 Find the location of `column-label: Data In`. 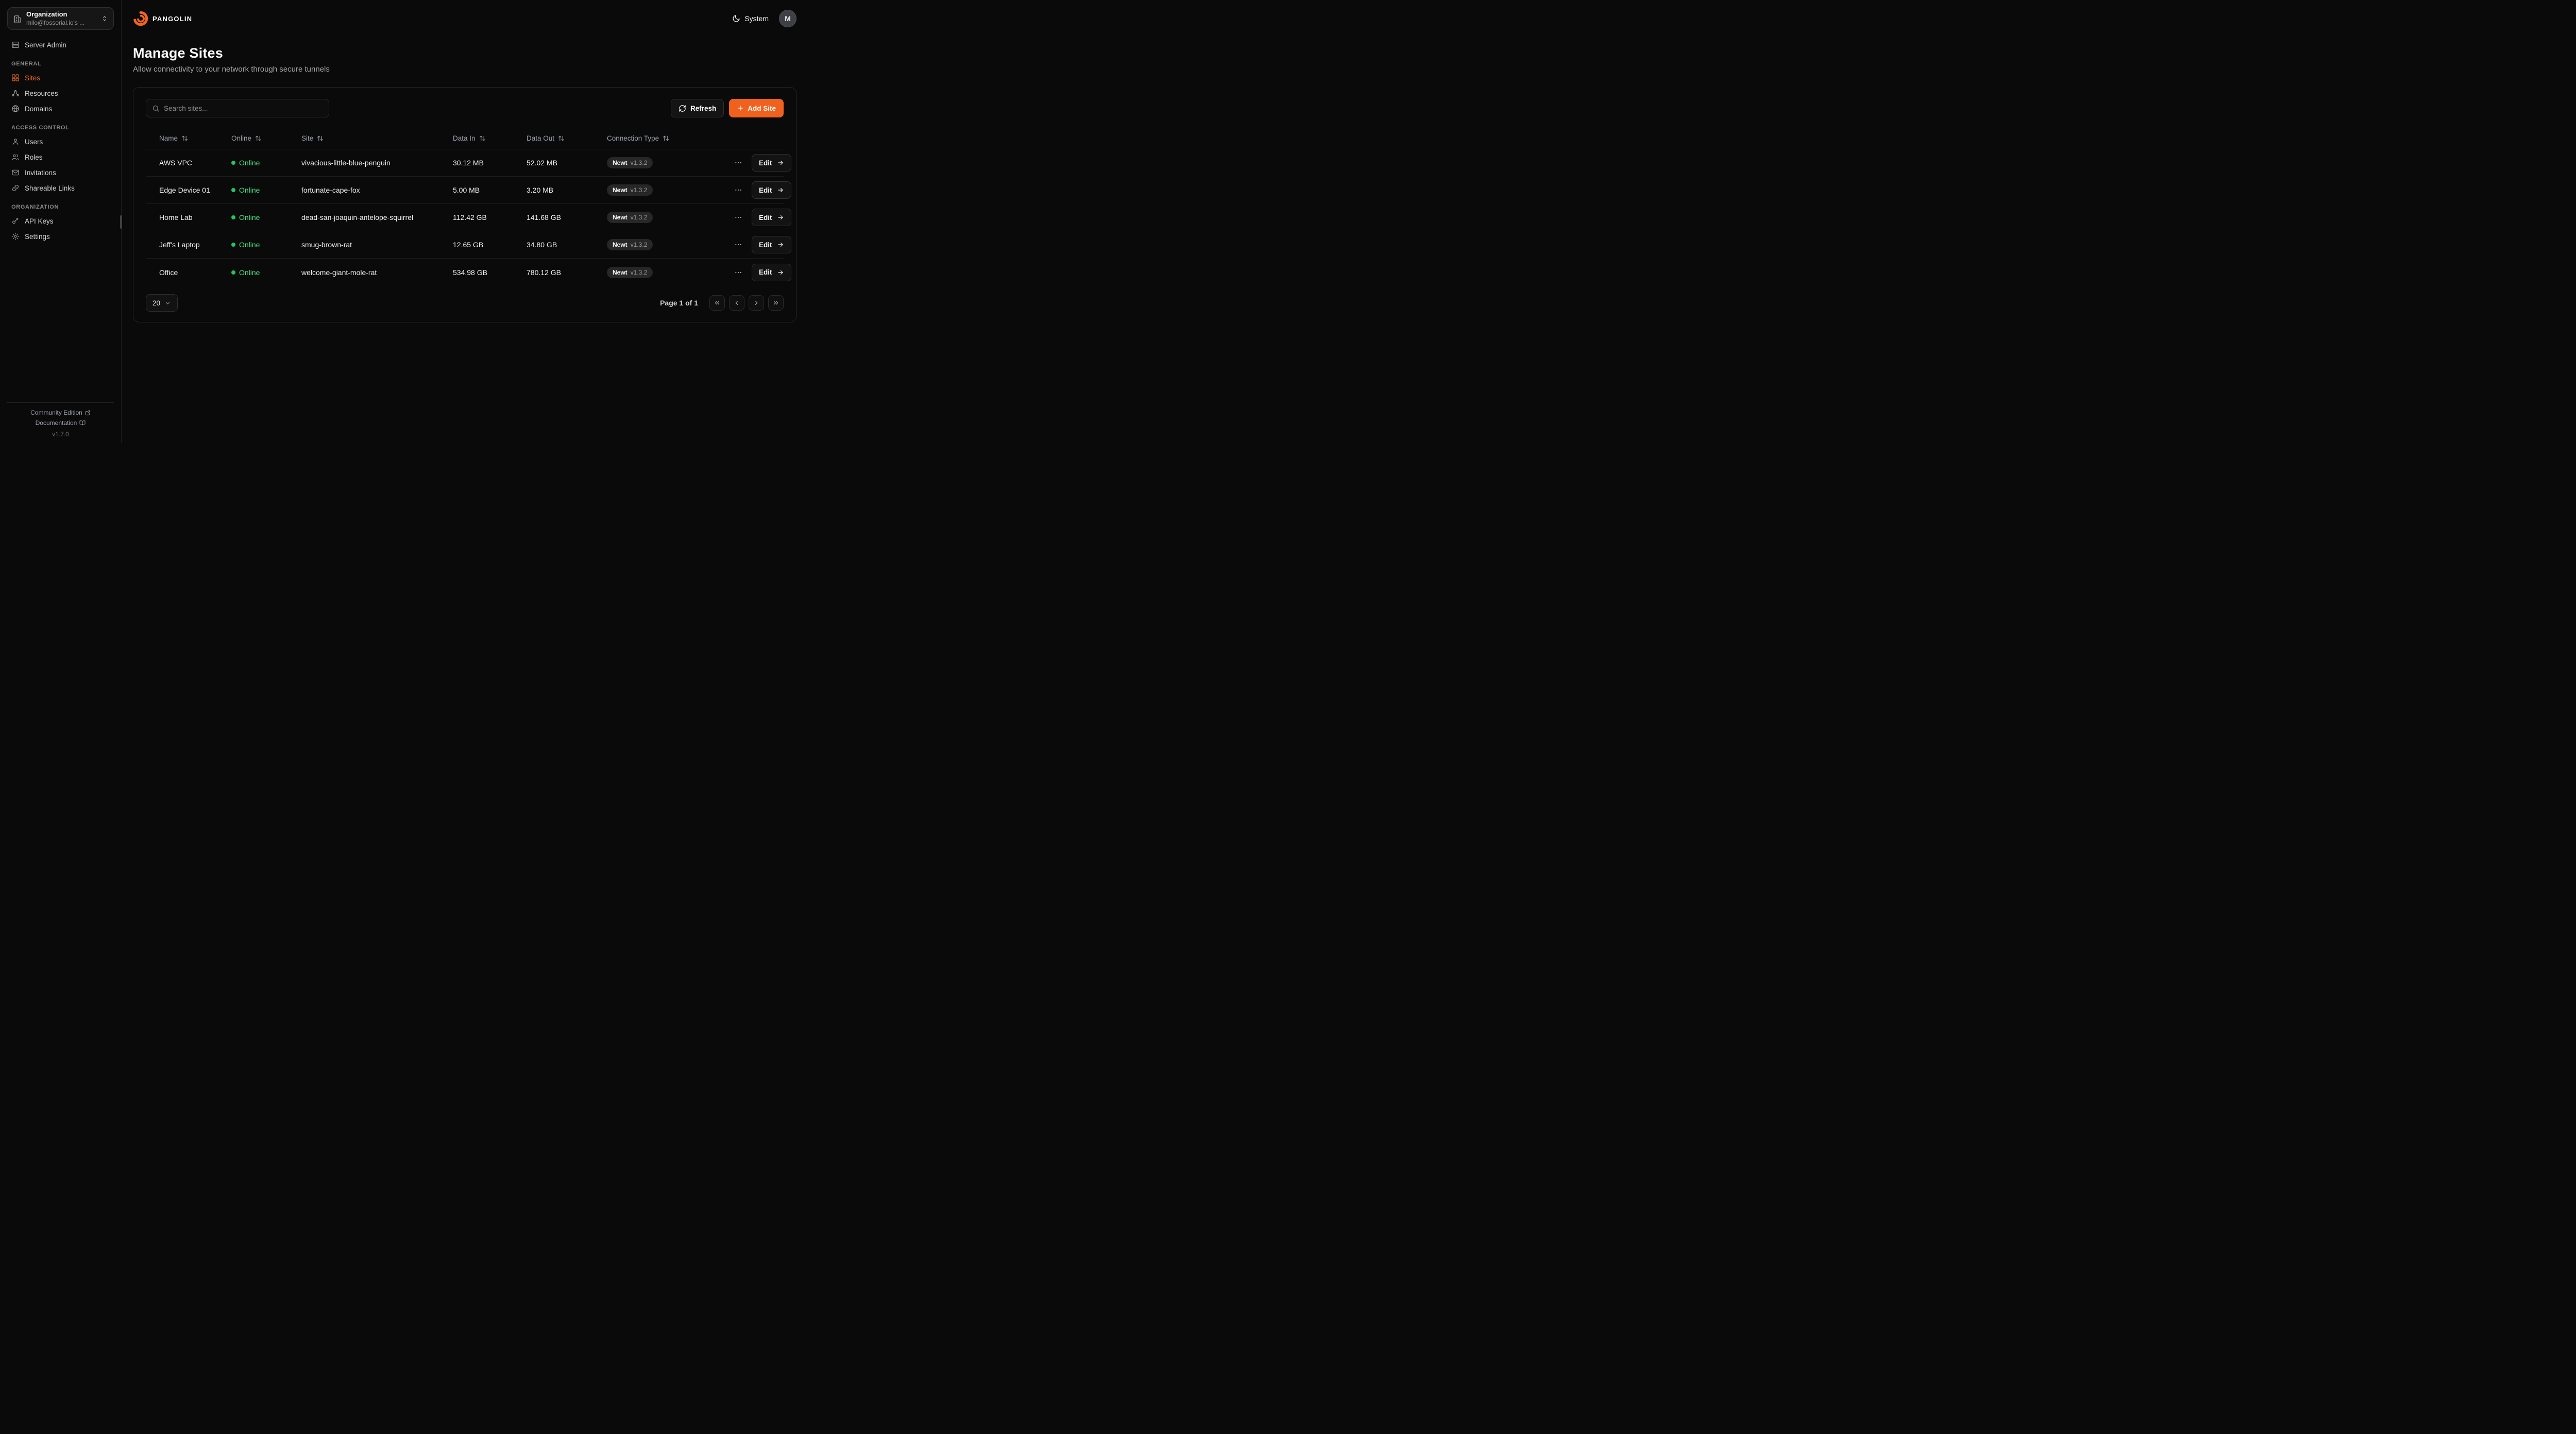

column-label: Data In is located at coordinates (464, 138).